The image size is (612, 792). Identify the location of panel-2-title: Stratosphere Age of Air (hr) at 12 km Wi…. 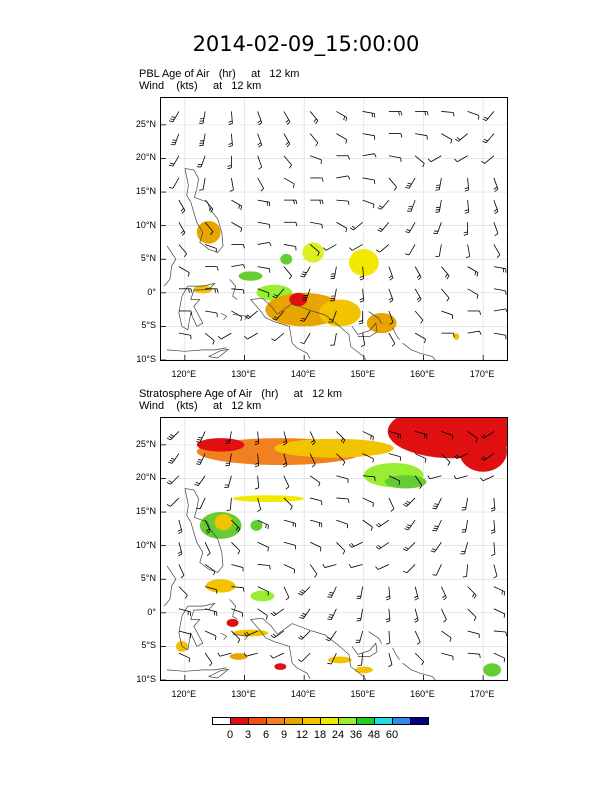
(240, 400).